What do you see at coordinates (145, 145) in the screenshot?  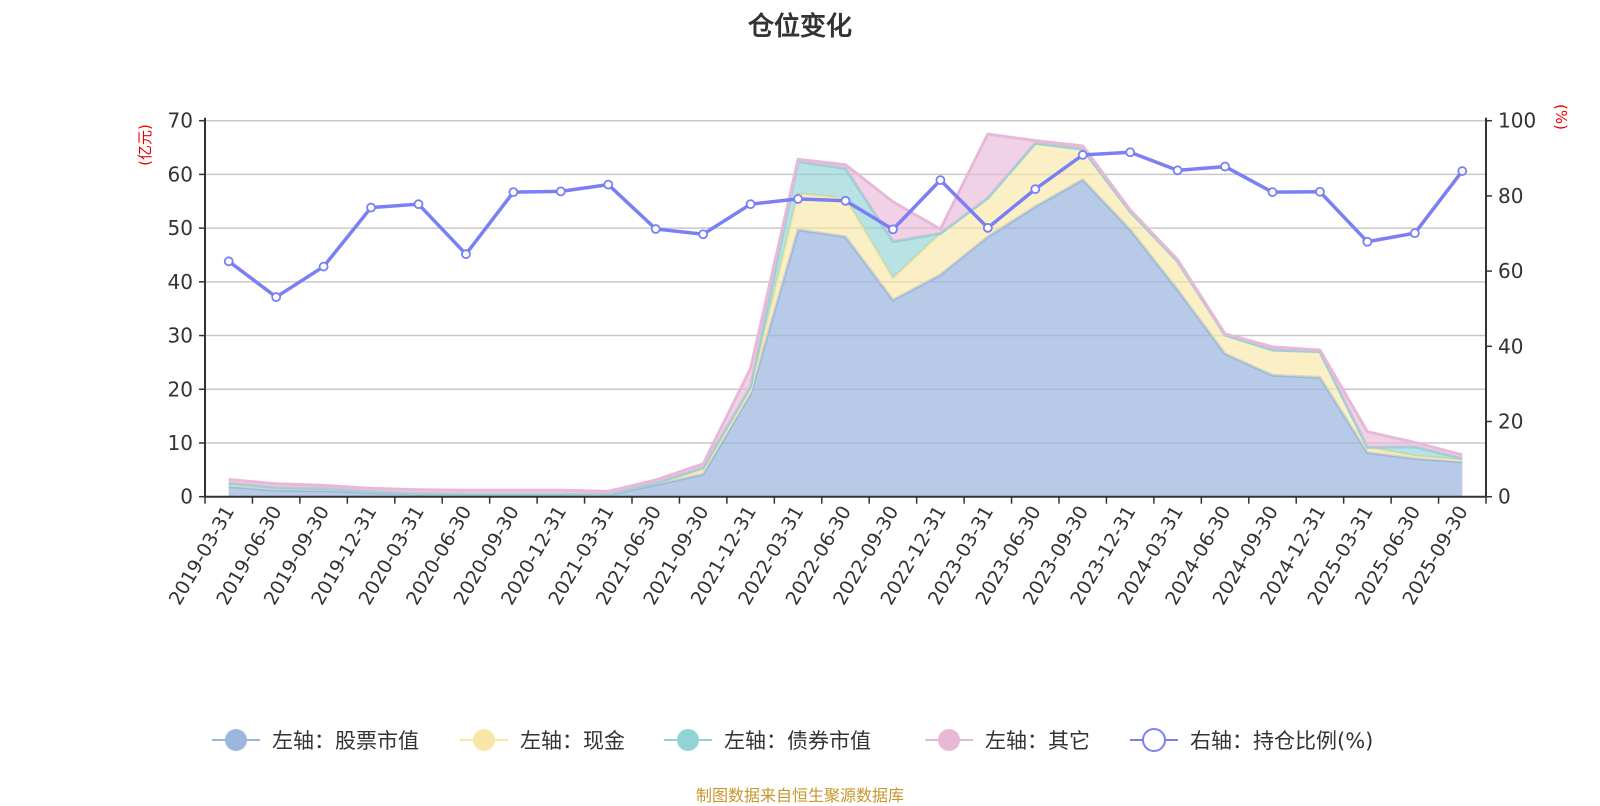 I see `left-axis-label: (亿元)` at bounding box center [145, 145].